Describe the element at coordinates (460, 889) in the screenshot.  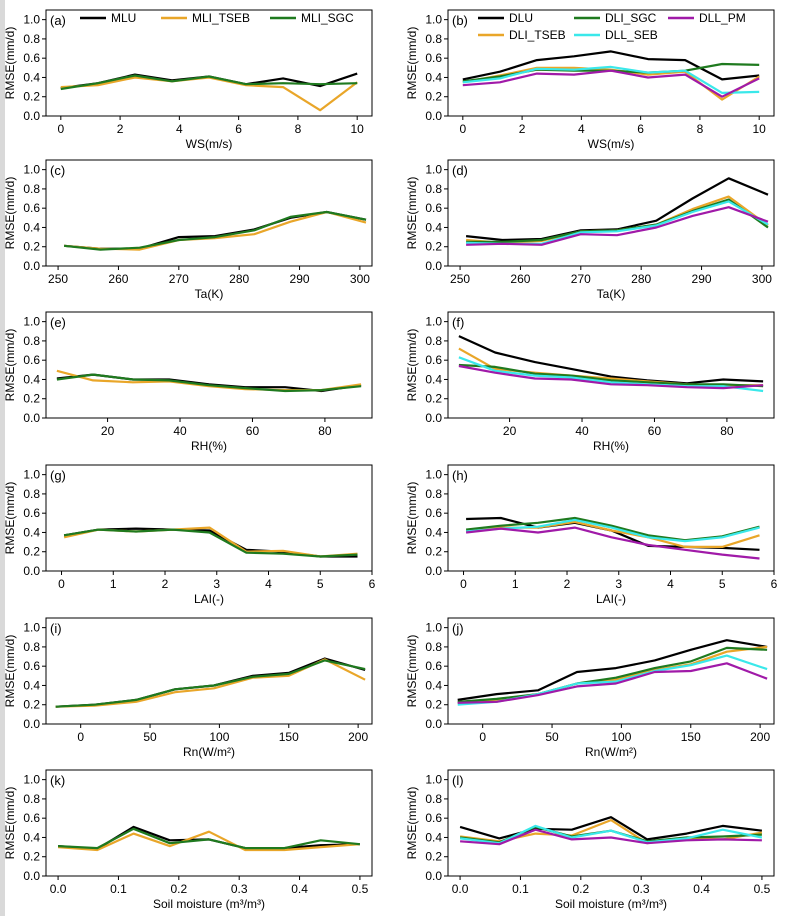
I see `x-tick-label: 0.0` at that location.